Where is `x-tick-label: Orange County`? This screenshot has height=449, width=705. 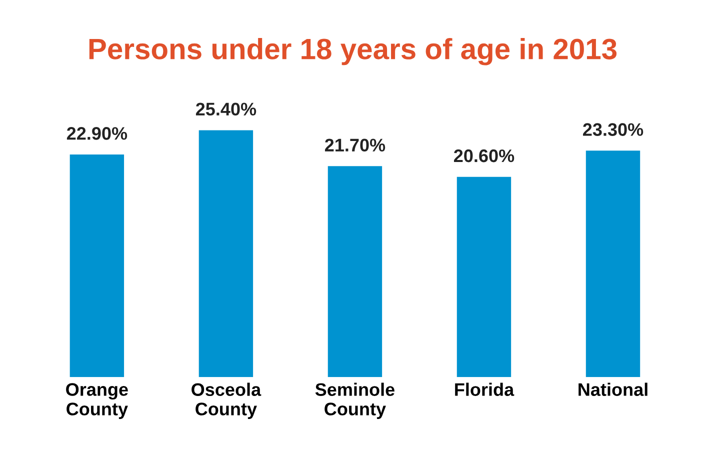
x-tick-label: Orange County is located at coordinates (97, 401).